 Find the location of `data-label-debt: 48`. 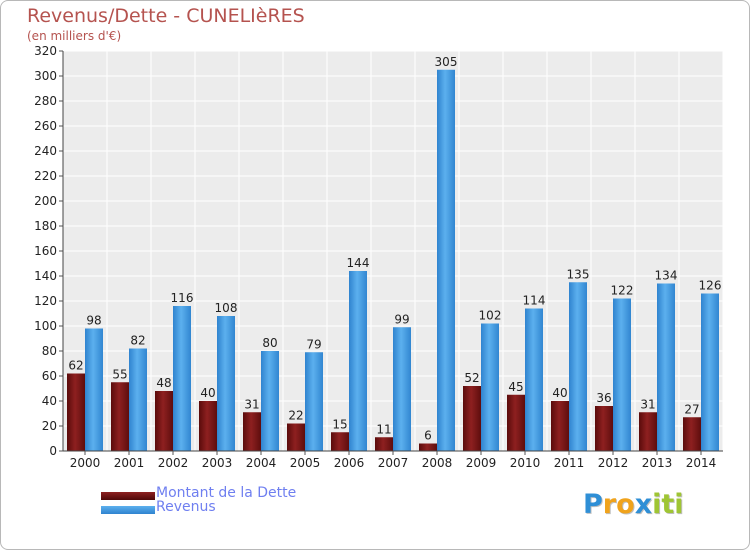

data-label-debt: 48 is located at coordinates (163, 383).